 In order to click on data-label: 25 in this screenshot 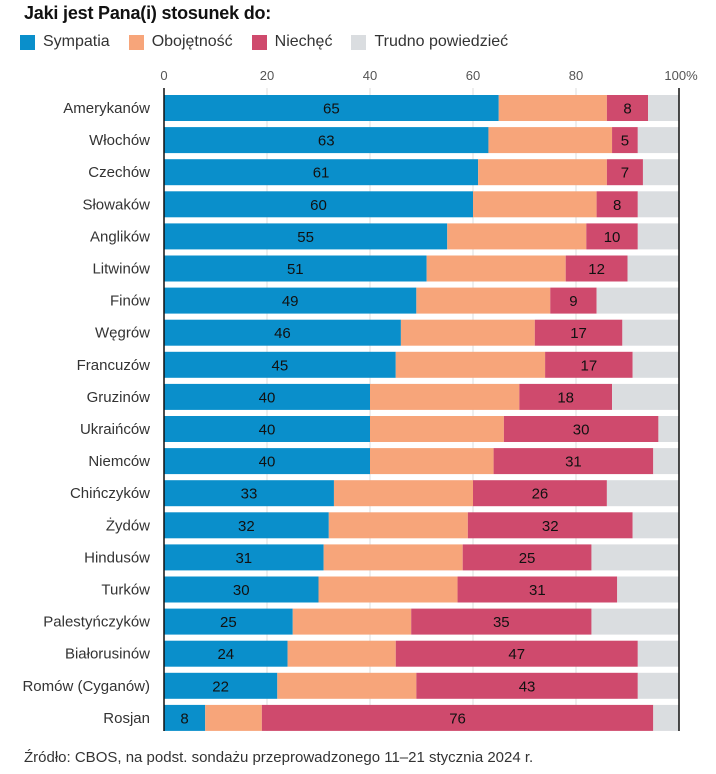, I will do `click(527, 558)`.